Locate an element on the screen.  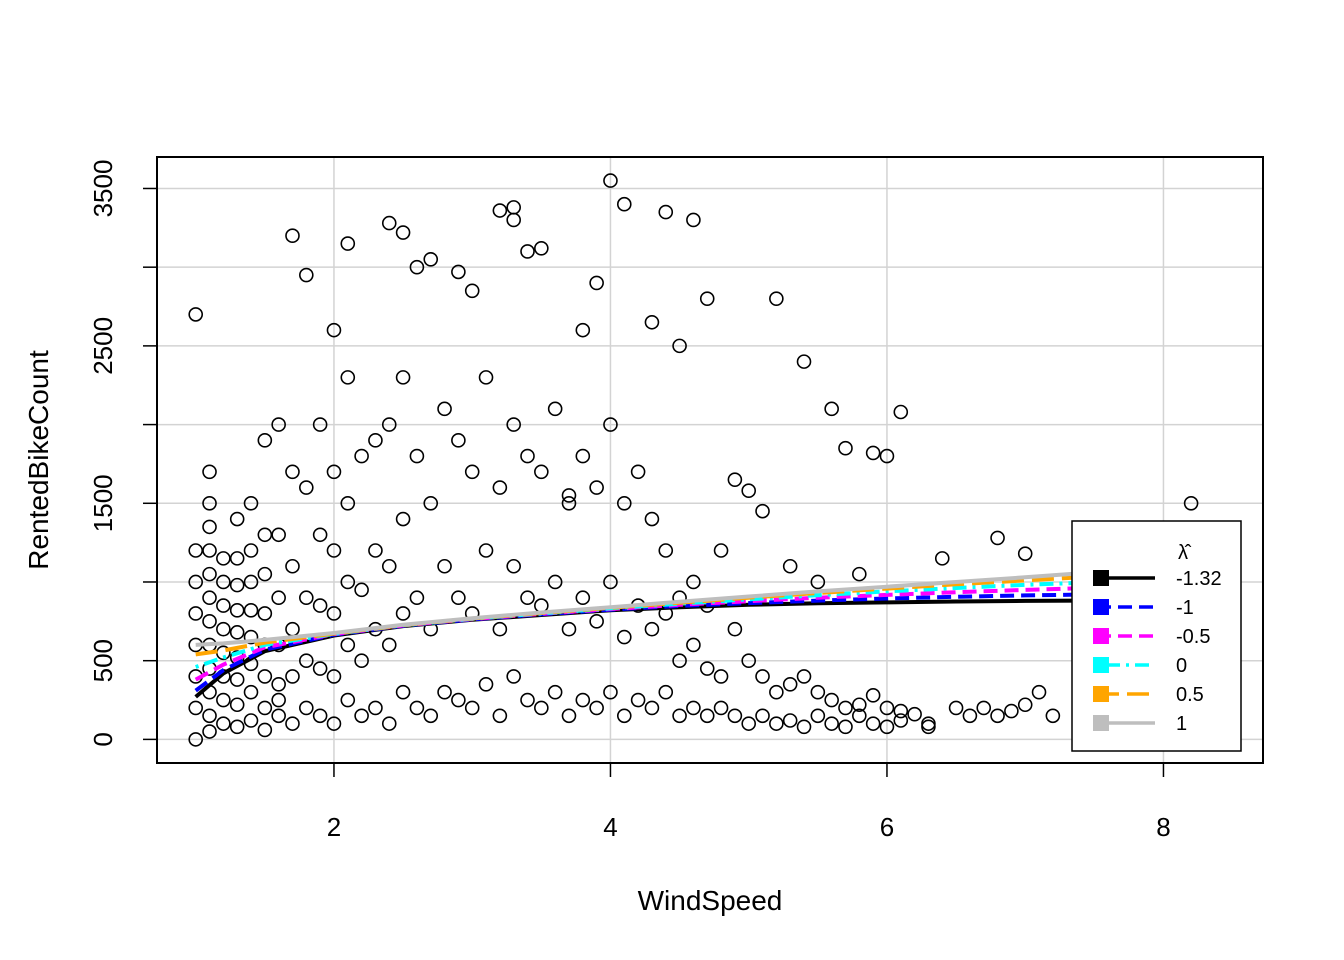
legend-label: -1 is located at coordinates (1185, 608).